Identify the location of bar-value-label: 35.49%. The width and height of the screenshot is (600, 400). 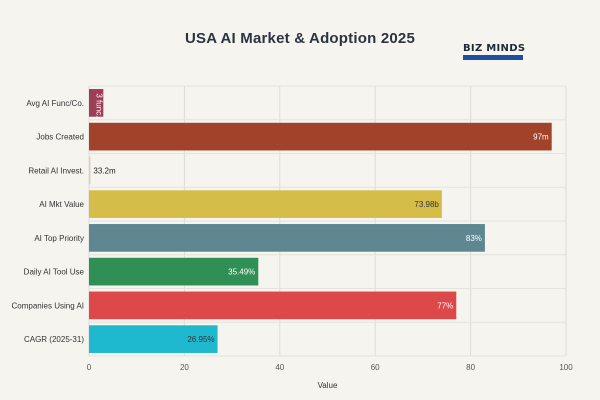
(241, 272).